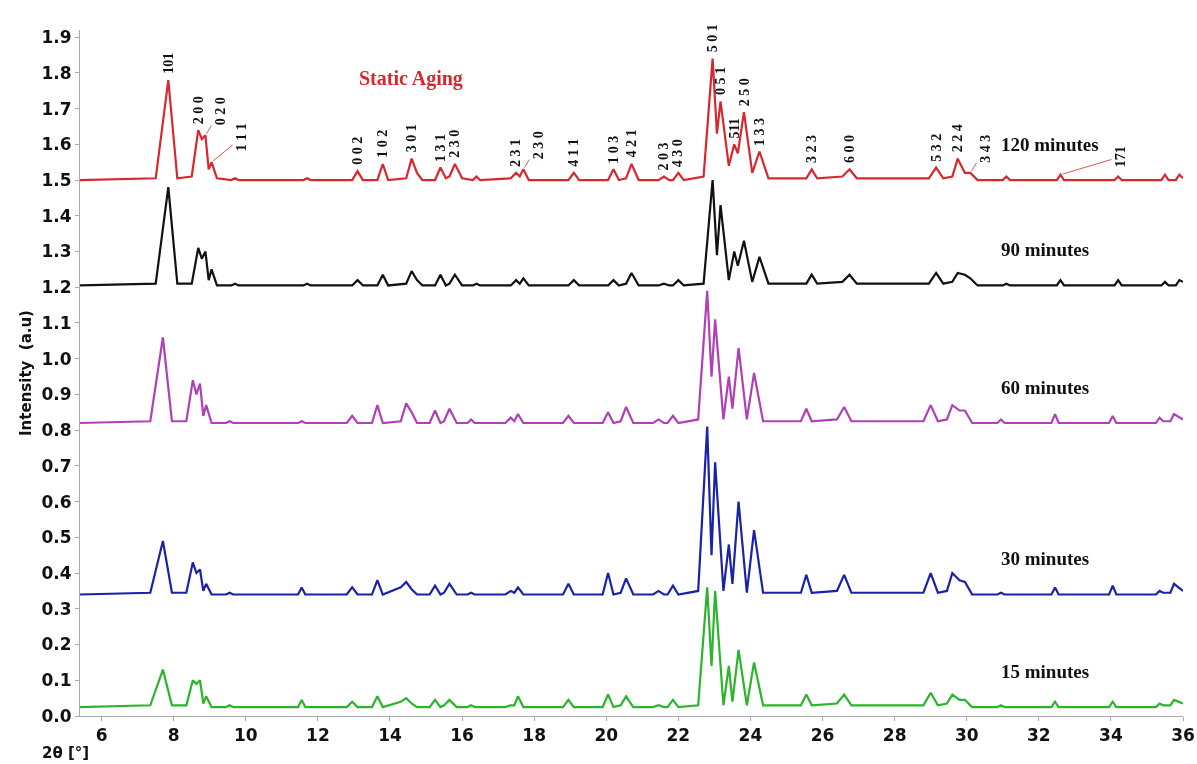 This screenshot has width=1197, height=764. I want to click on x-tick-label: 8, so click(173, 735).